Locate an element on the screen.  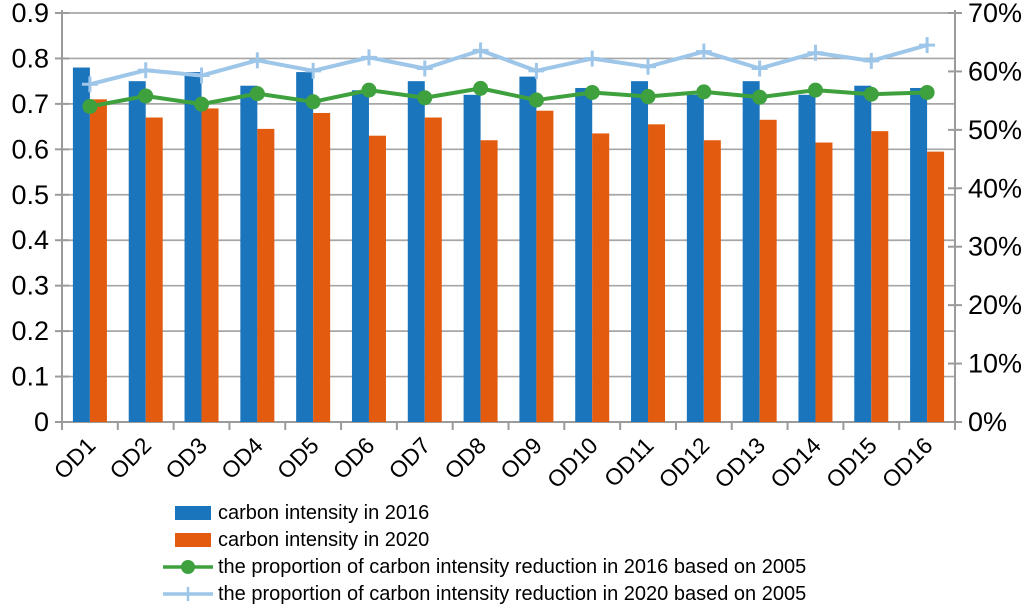
left-axis-tick-label: 0.7 is located at coordinates (30, 104).